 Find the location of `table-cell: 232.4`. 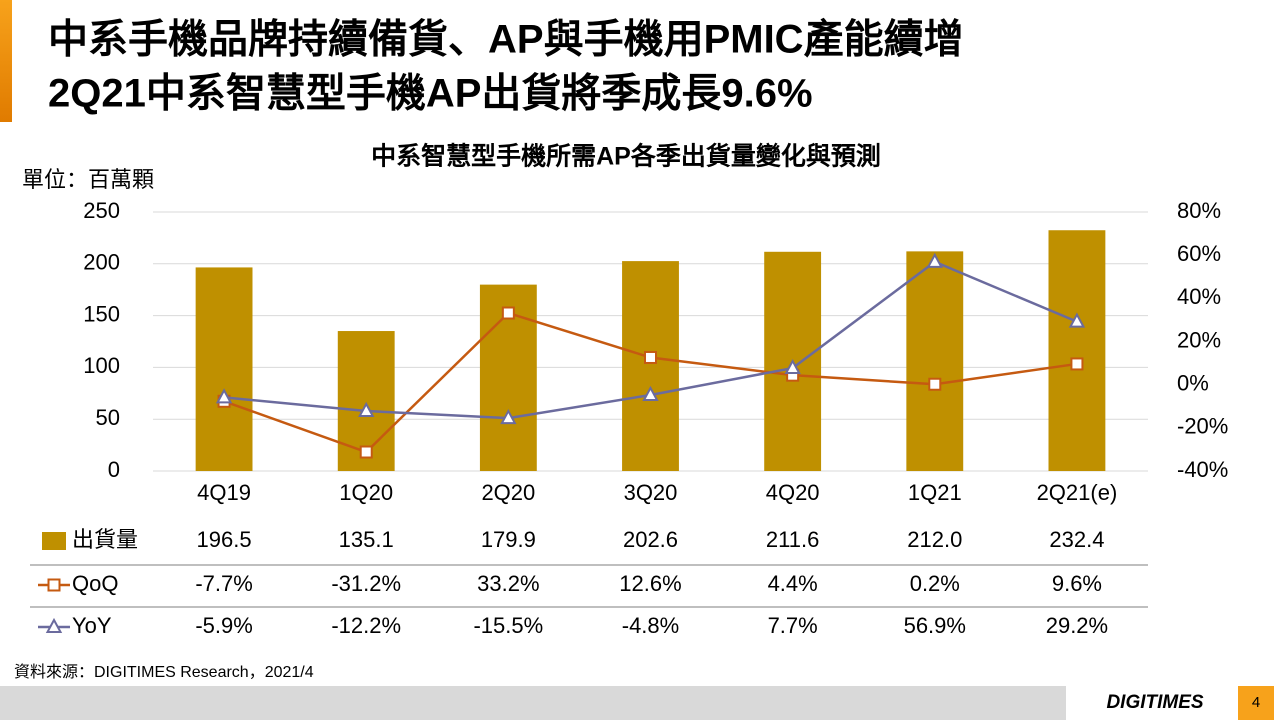

table-cell: 232.4 is located at coordinates (1076, 539).